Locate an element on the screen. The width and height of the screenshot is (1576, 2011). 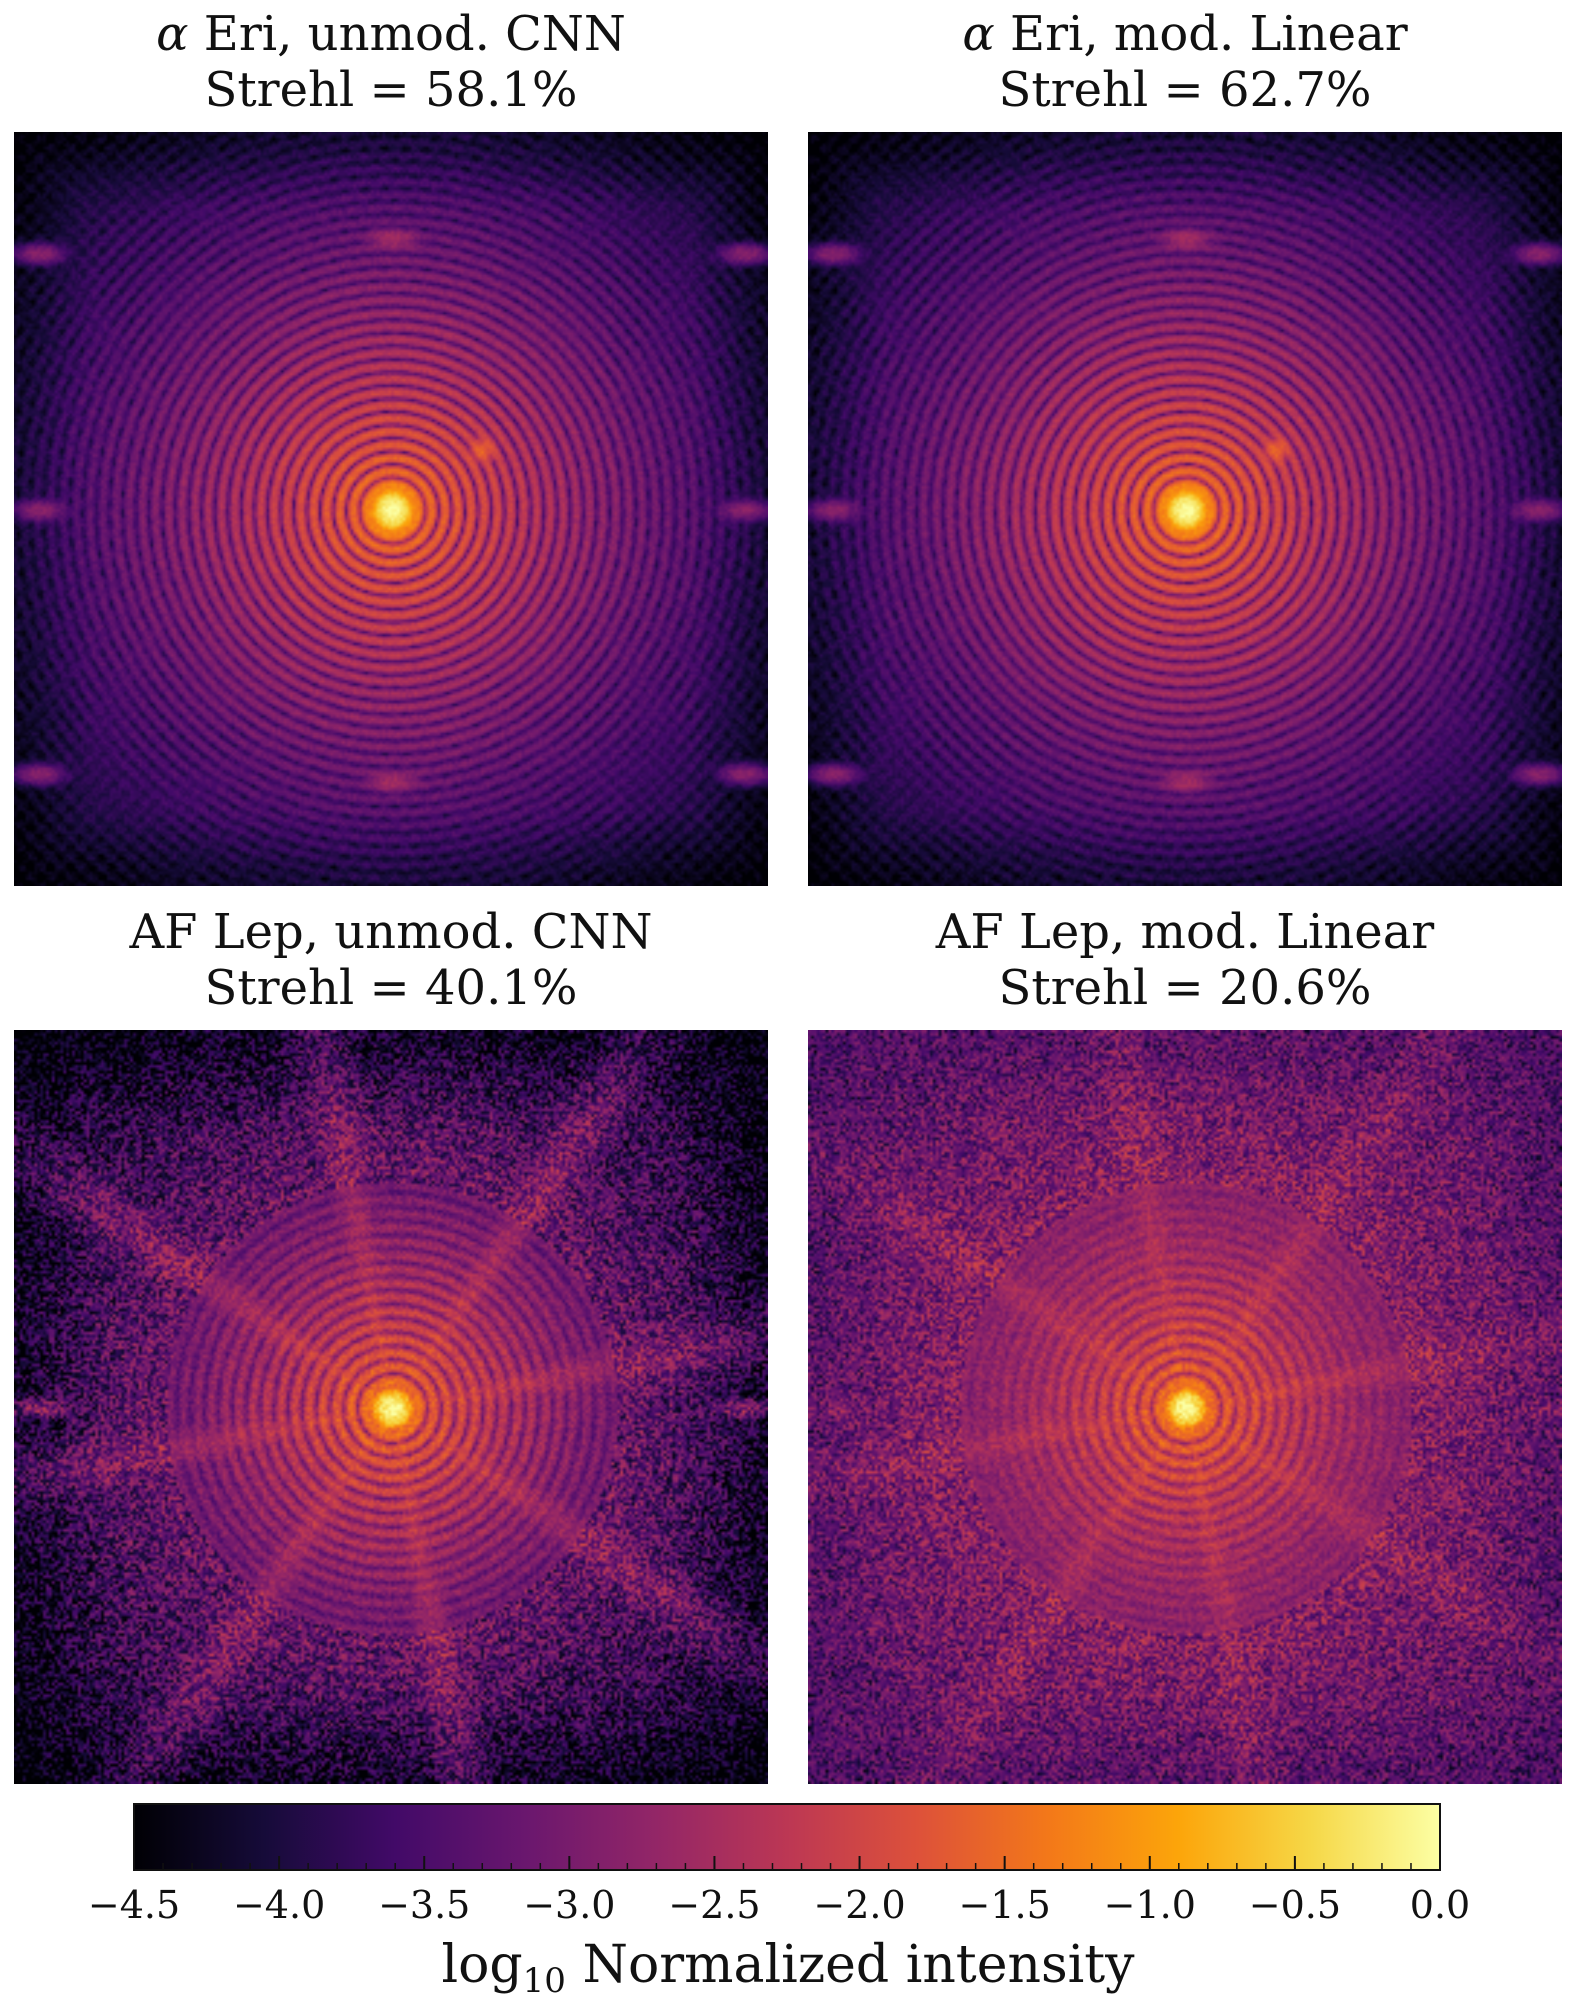
colorbar-tick-label: −2.0 is located at coordinates (859, 1905).